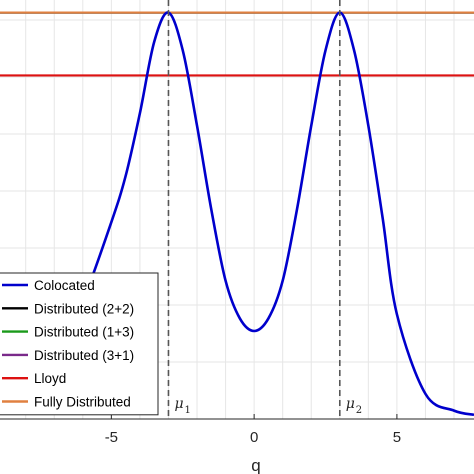  Describe the element at coordinates (84, 308) in the screenshot. I see `legend-label: Distributed (2+2)` at that location.